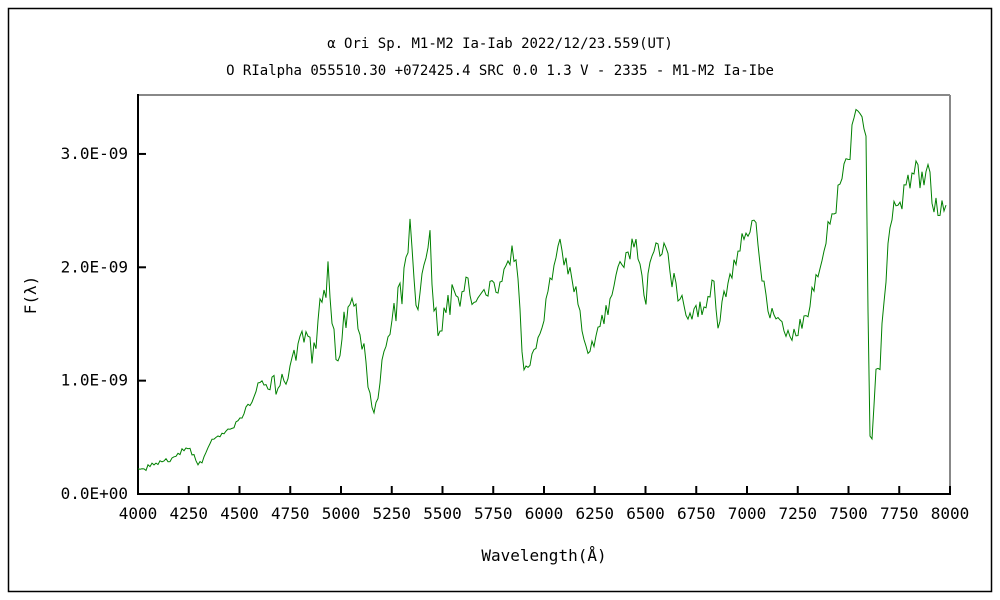  What do you see at coordinates (950, 513) in the screenshot?
I see `x-tick-label: 8000` at bounding box center [950, 513].